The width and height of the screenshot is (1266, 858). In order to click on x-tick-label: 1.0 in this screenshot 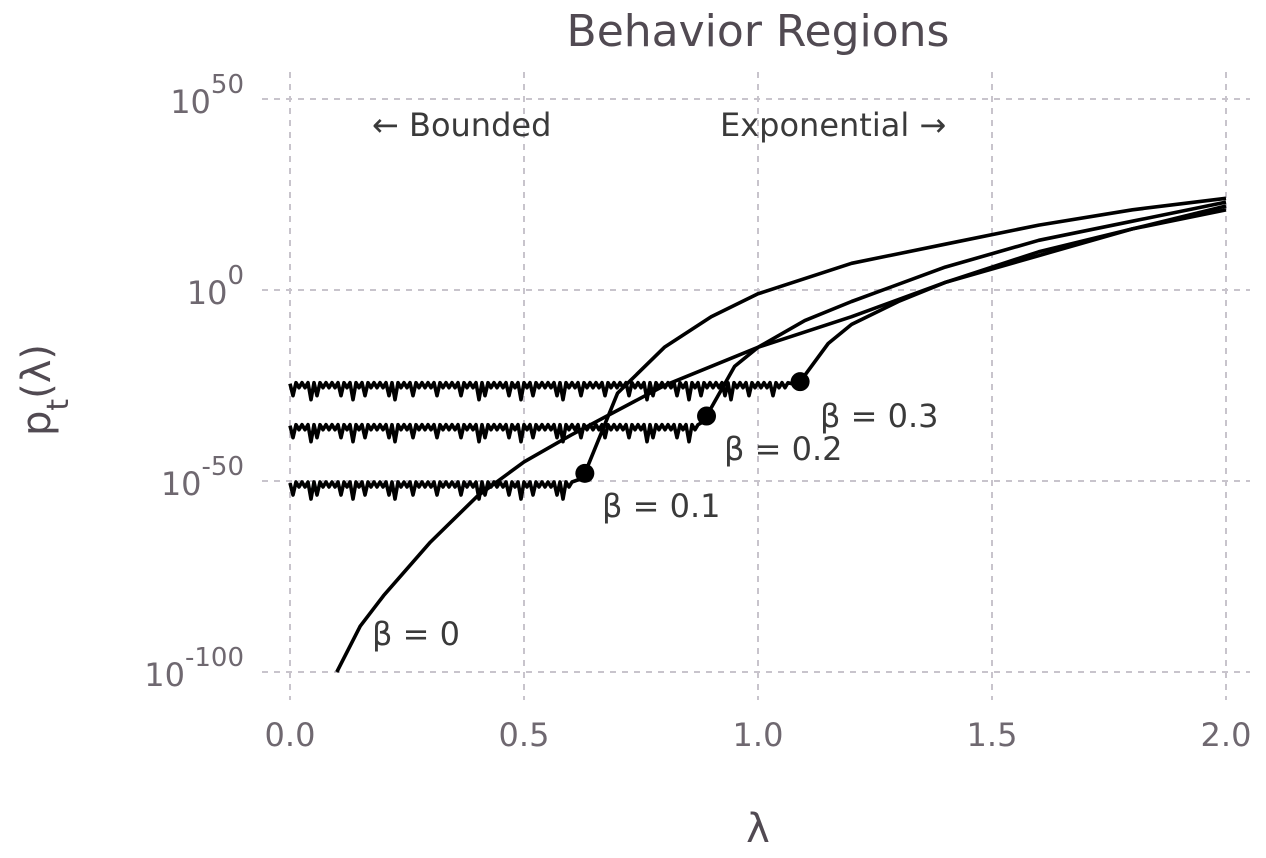, I will do `click(758, 735)`.